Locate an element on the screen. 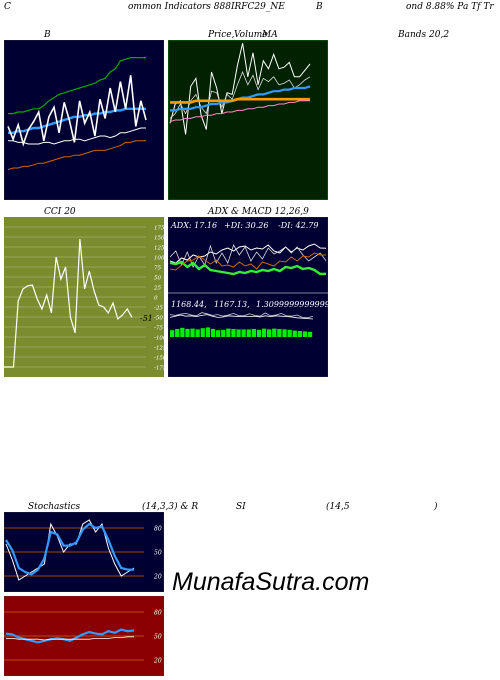  bb-price-line is located at coordinates (77, 111).